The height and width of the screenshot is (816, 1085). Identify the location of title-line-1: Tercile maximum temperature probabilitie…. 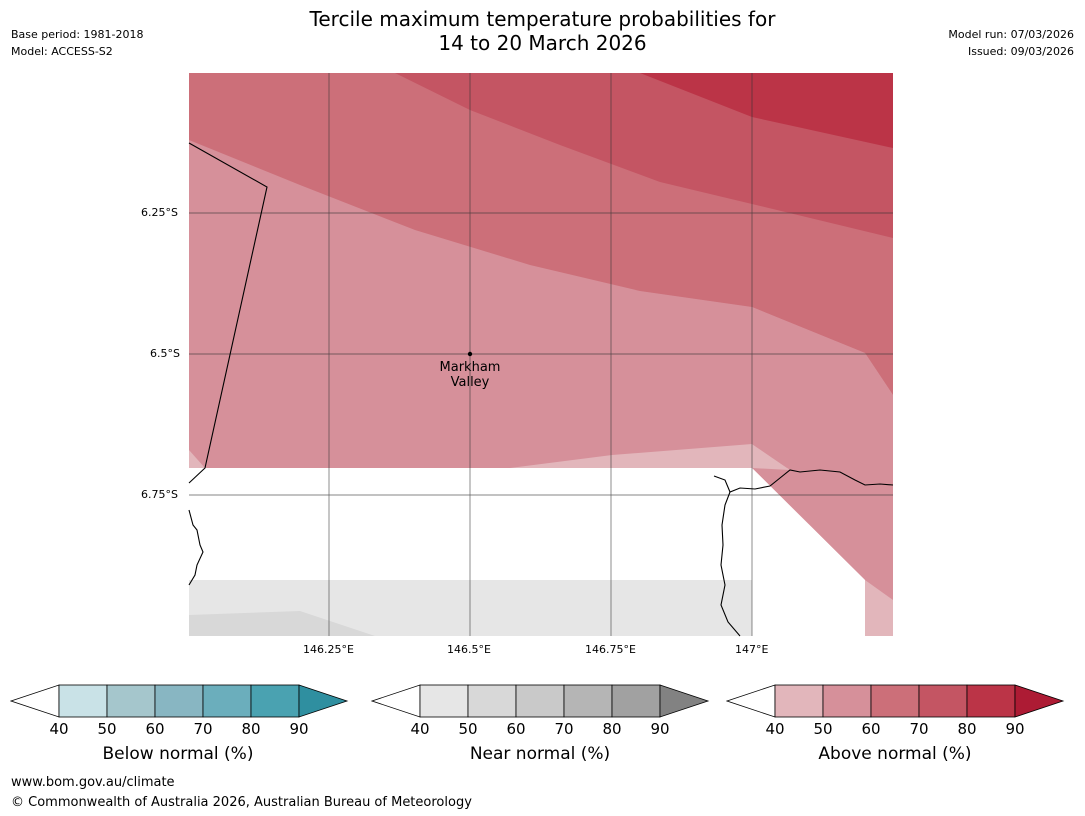
(542, 19).